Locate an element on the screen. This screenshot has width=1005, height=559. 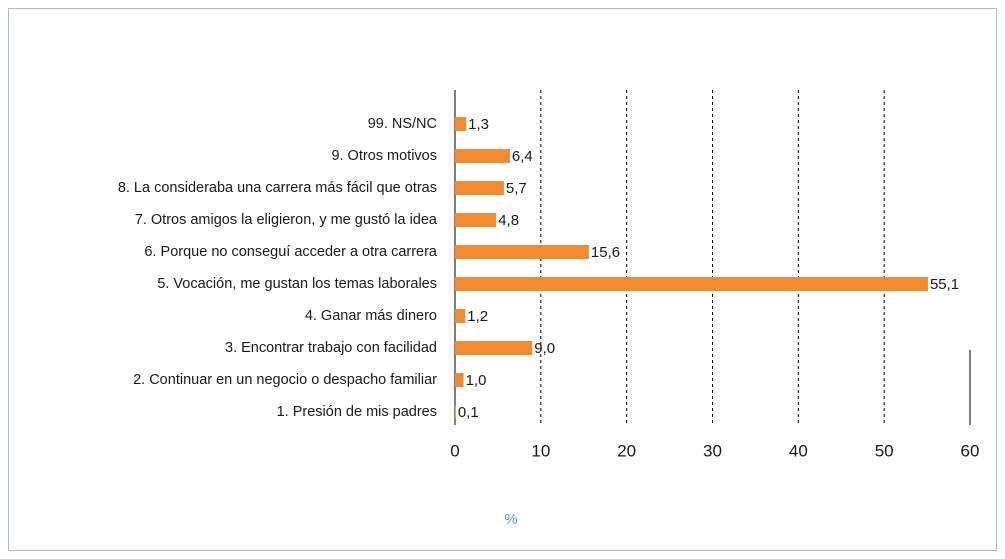
x-tick-label: 60 is located at coordinates (970, 450).